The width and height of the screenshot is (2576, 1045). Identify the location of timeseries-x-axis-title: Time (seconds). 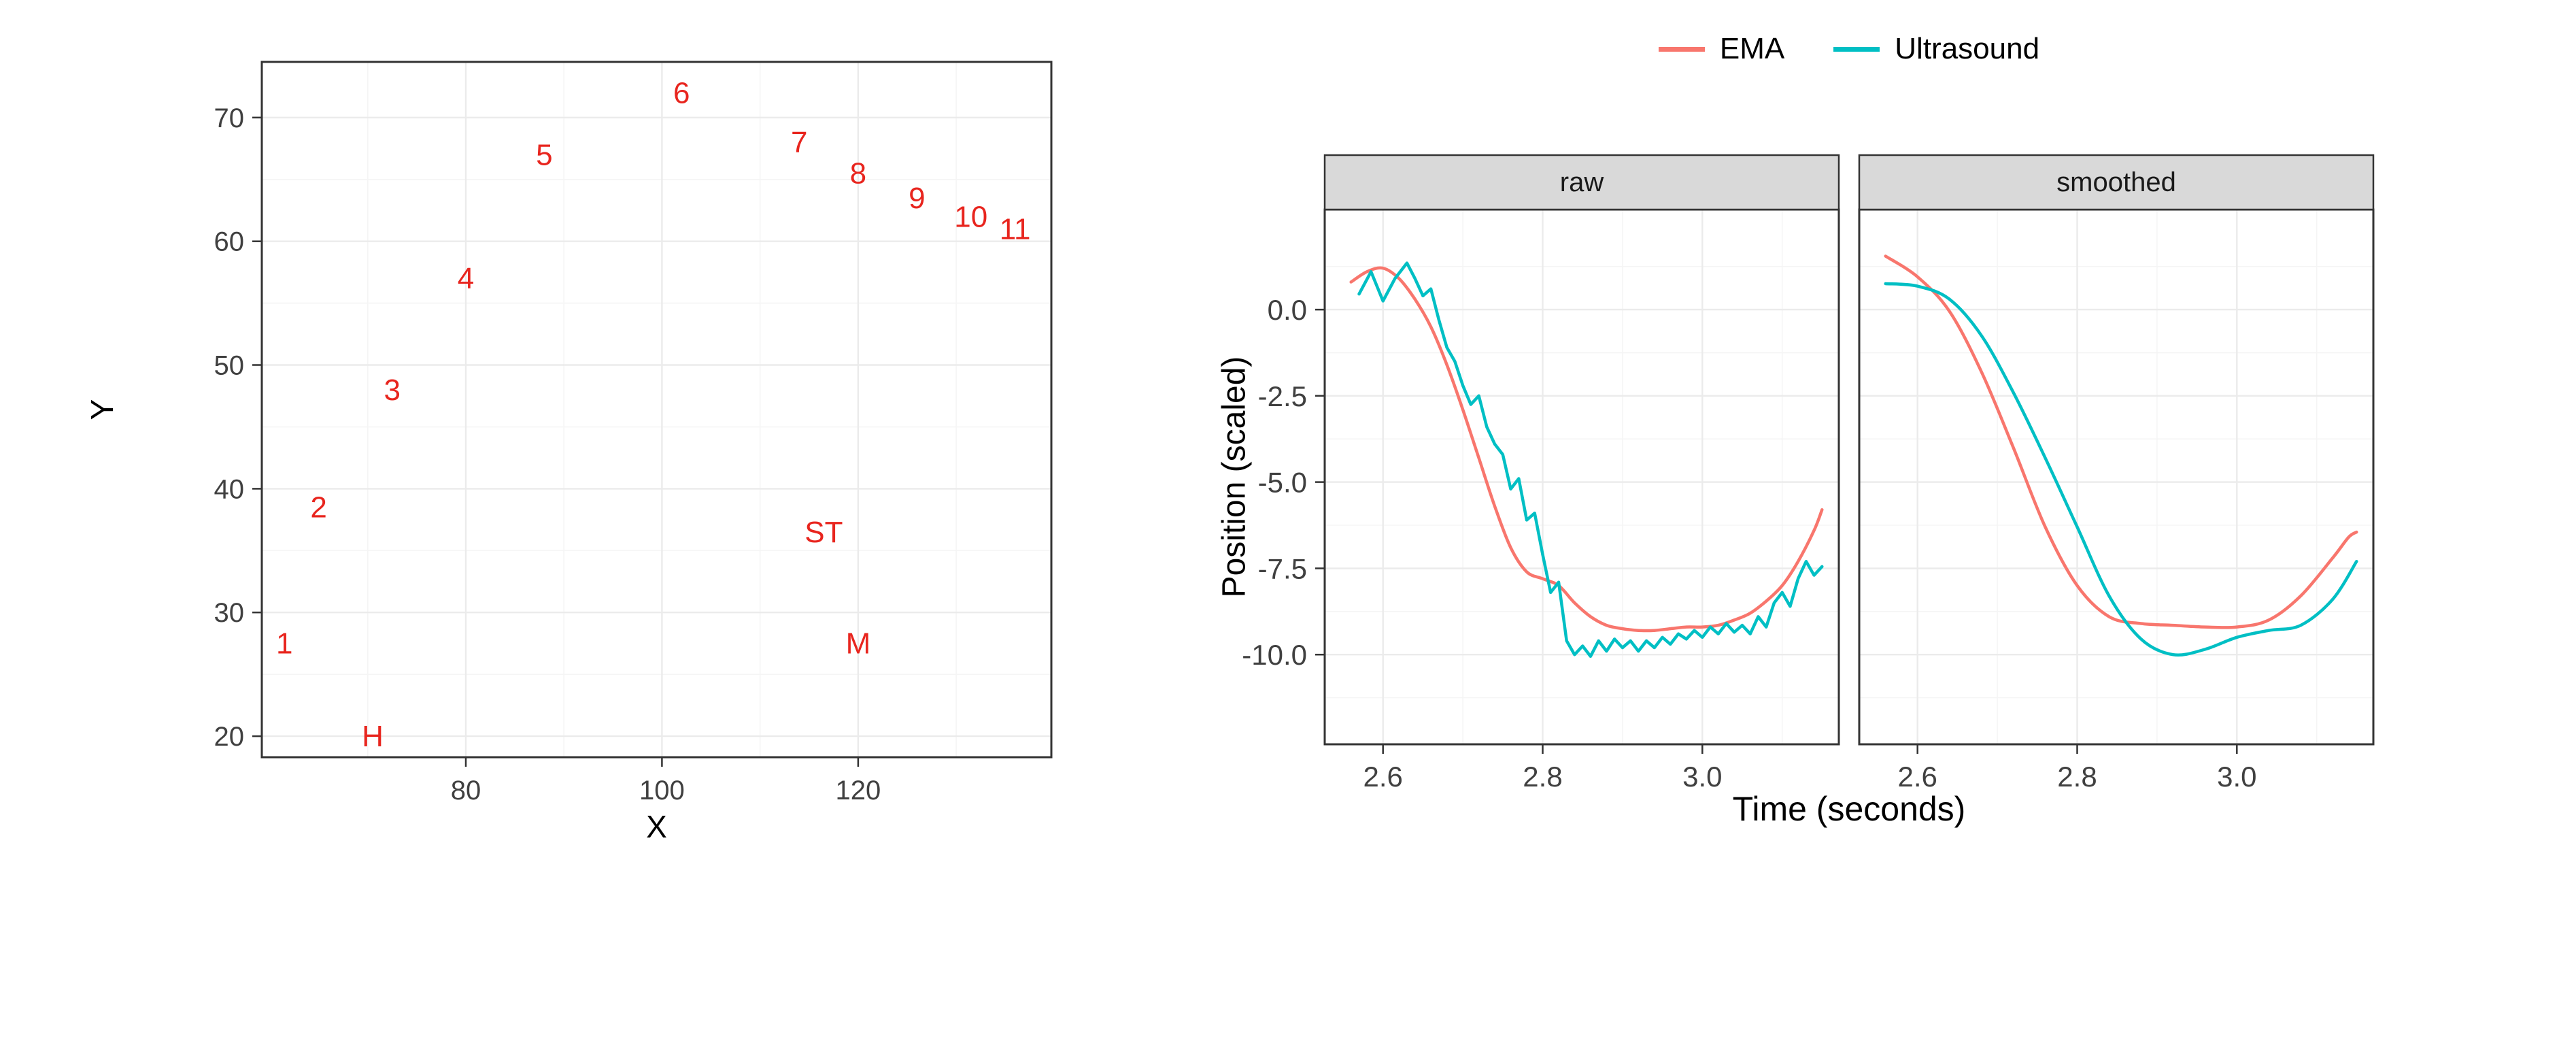
(1849, 809).